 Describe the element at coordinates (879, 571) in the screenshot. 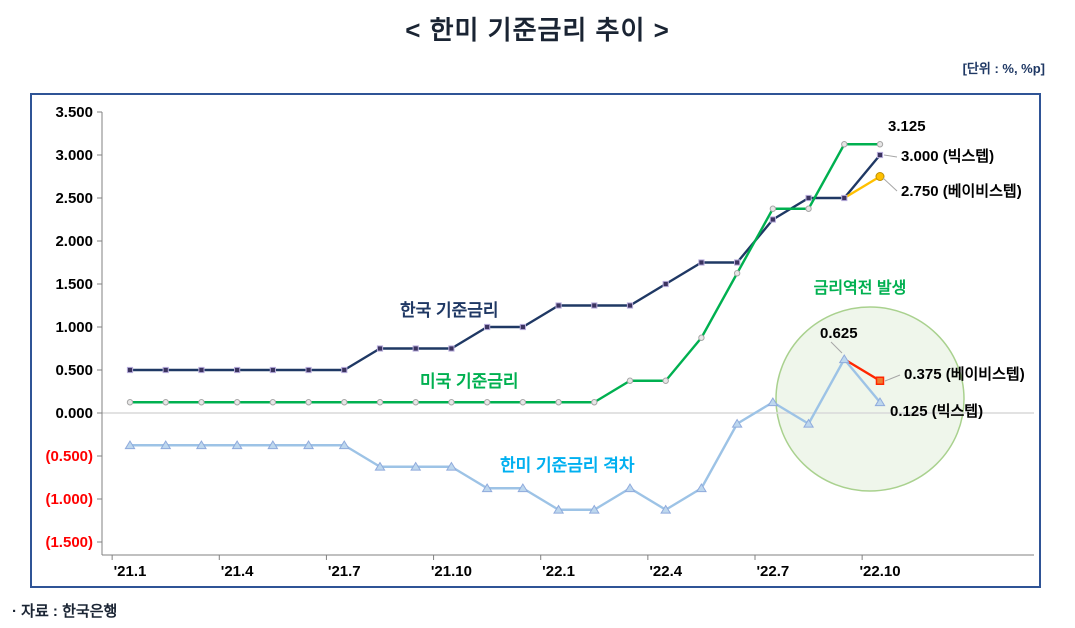

I see `x-tick-label: '22.10` at that location.